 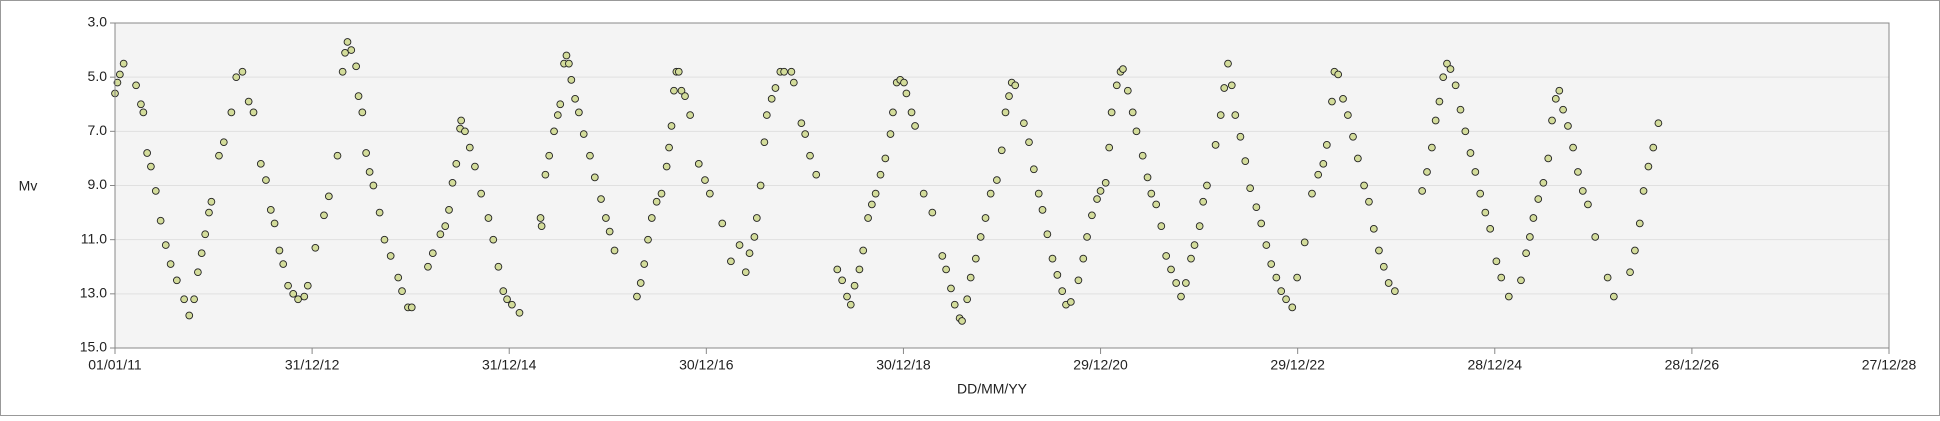 What do you see at coordinates (312, 365) in the screenshot?
I see `x-tick-label: 31/12/12` at bounding box center [312, 365].